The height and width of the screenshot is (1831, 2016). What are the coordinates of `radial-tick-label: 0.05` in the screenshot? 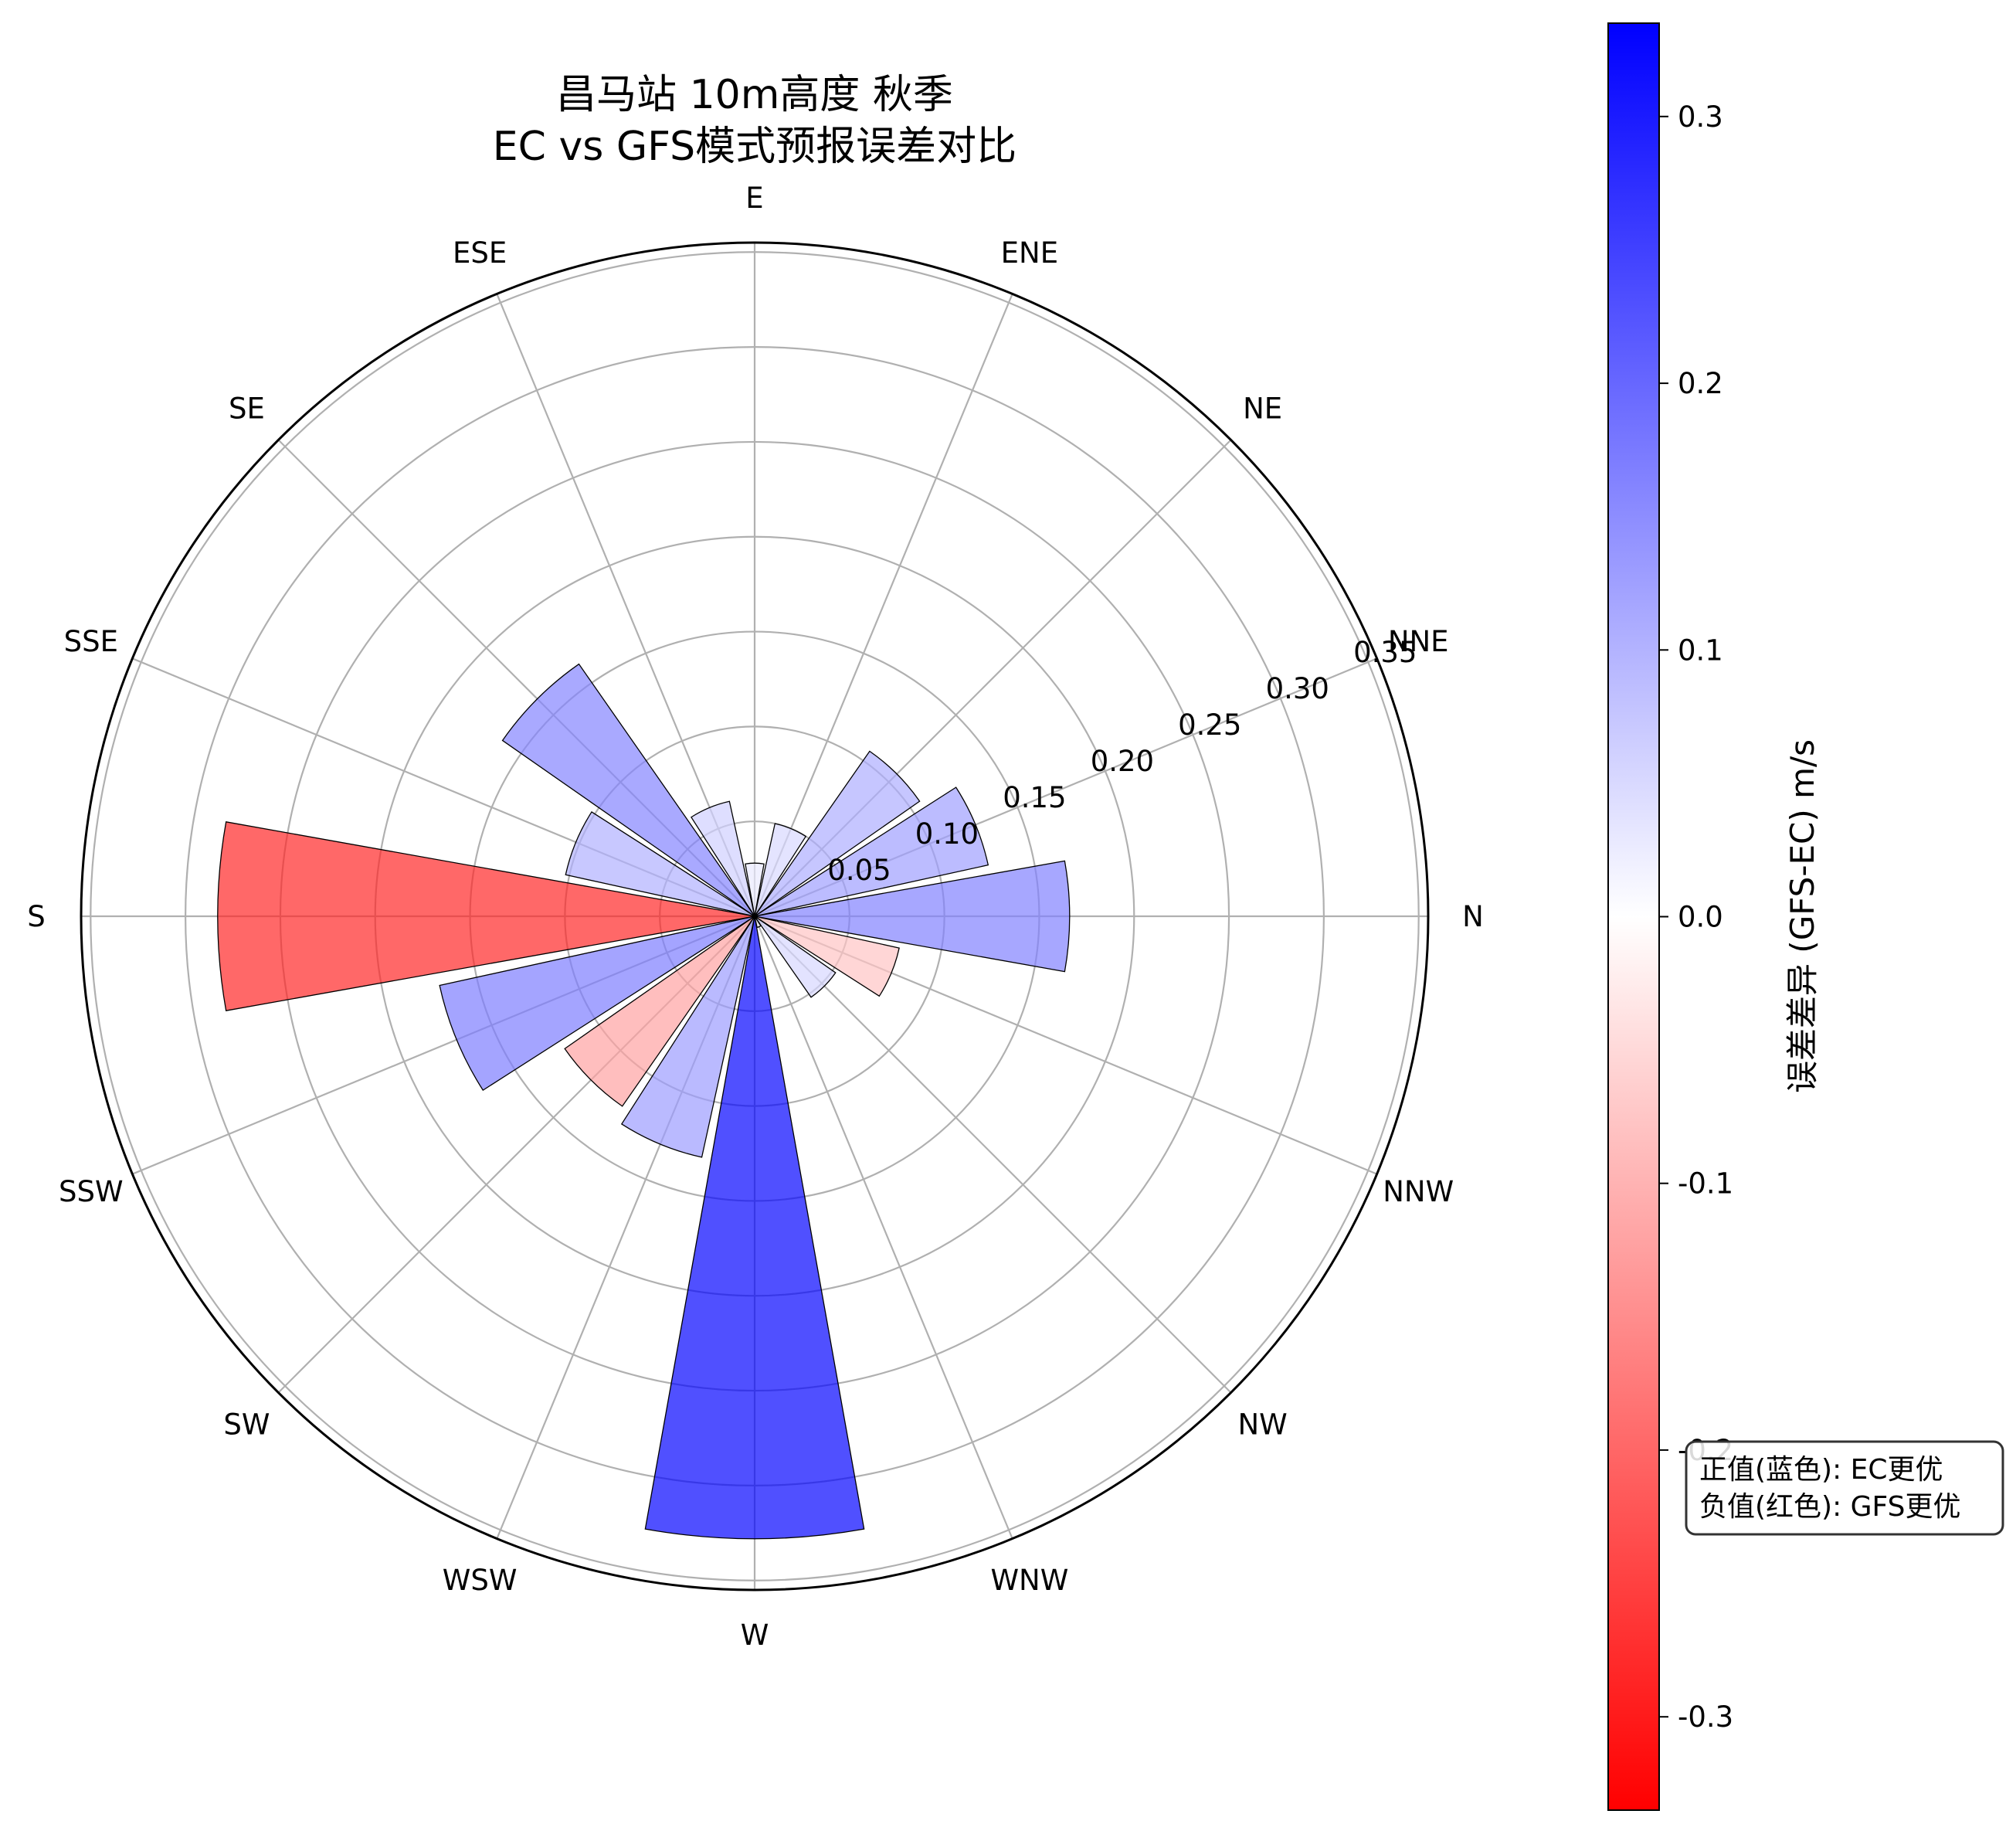 It's located at (859, 871).